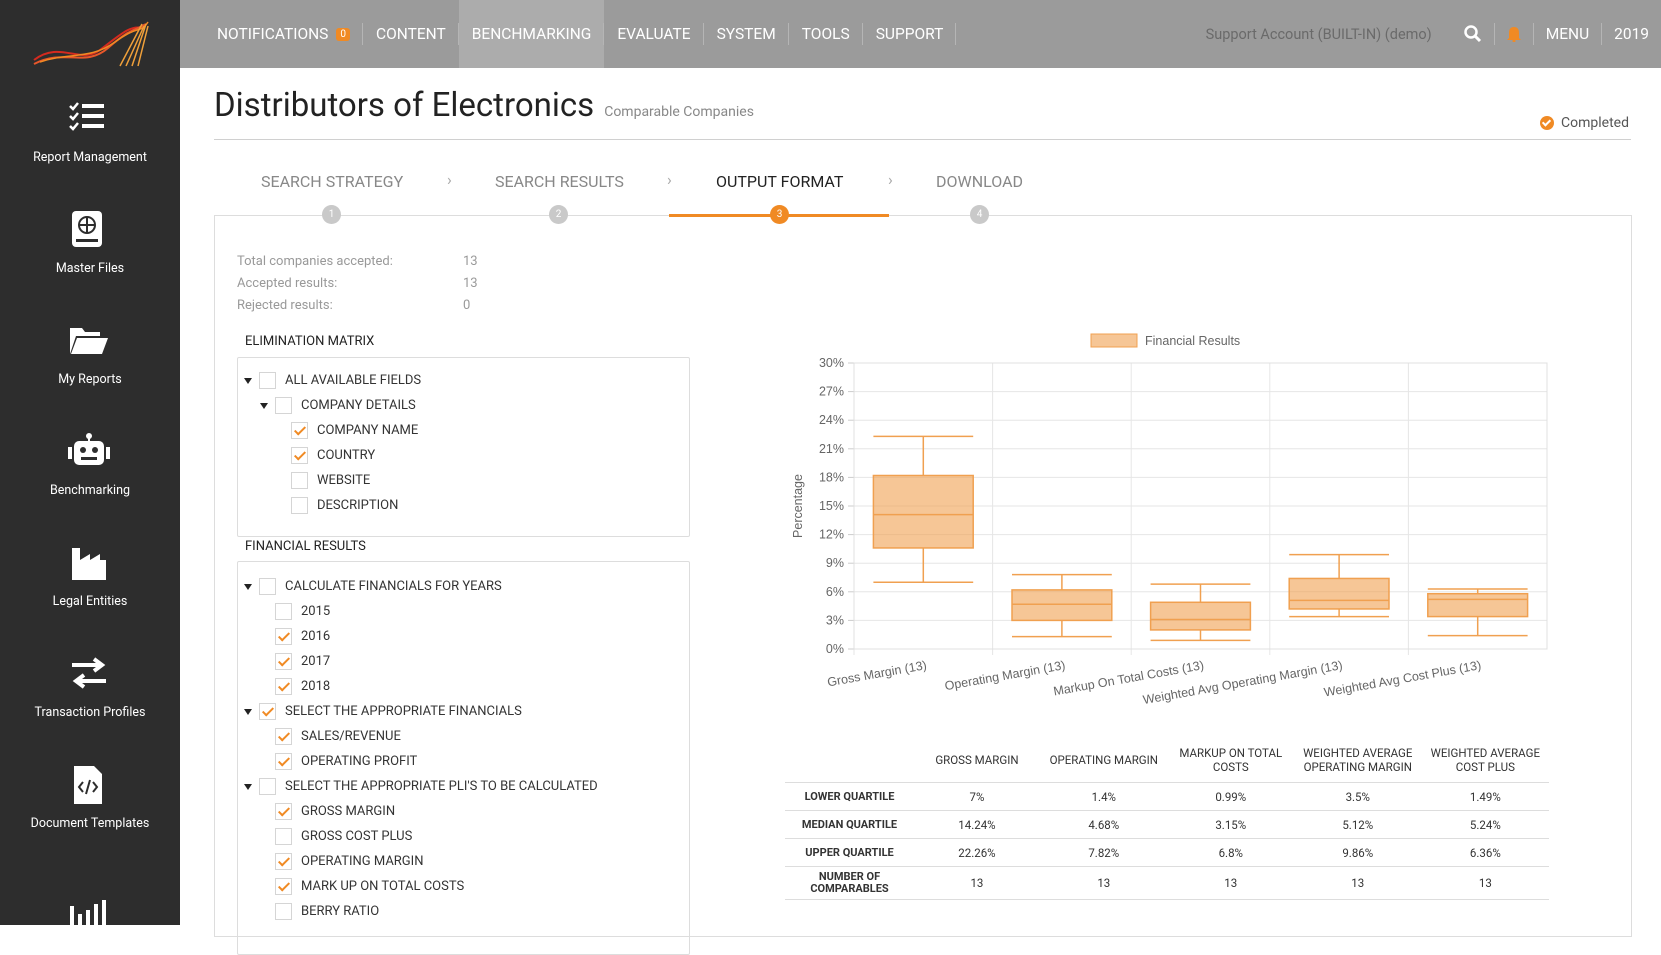 The height and width of the screenshot is (955, 1661). What do you see at coordinates (1513, 34) in the screenshot?
I see `bell-icon` at bounding box center [1513, 34].